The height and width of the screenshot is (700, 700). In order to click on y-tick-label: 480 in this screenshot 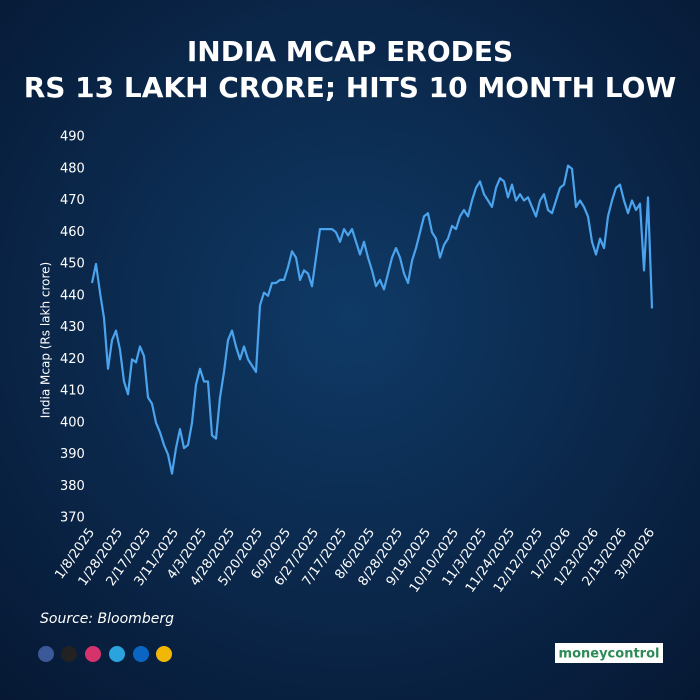, I will do `click(72, 168)`.